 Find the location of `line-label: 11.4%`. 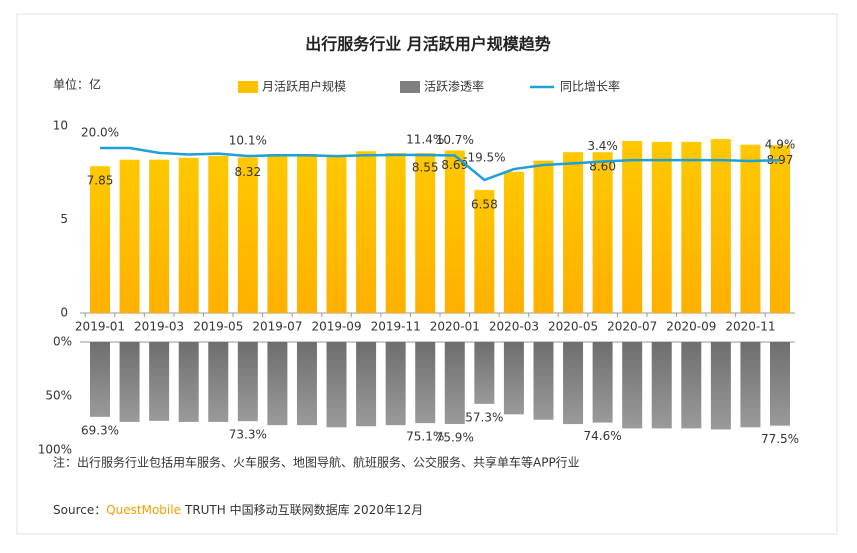

line-label: 11.4% is located at coordinates (425, 139).